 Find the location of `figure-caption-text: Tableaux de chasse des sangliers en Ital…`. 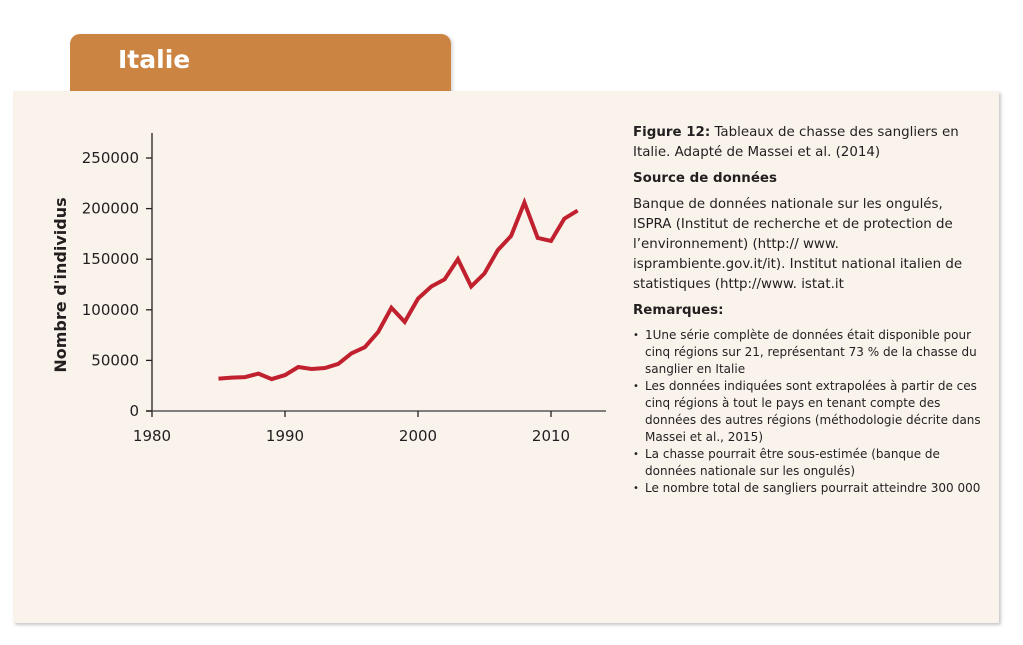

figure-caption-text: Tableaux de chasse des sangliers en Ital… is located at coordinates (796, 142).